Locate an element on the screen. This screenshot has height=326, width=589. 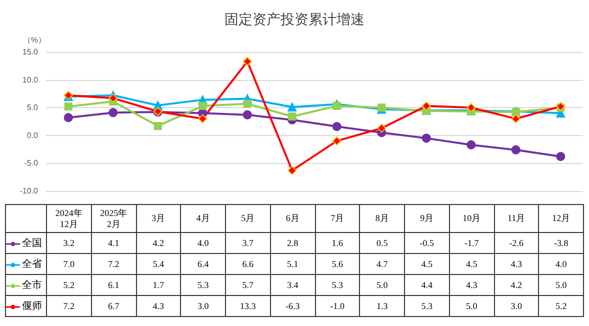
data-label: 1.6 is located at coordinates (337, 243).